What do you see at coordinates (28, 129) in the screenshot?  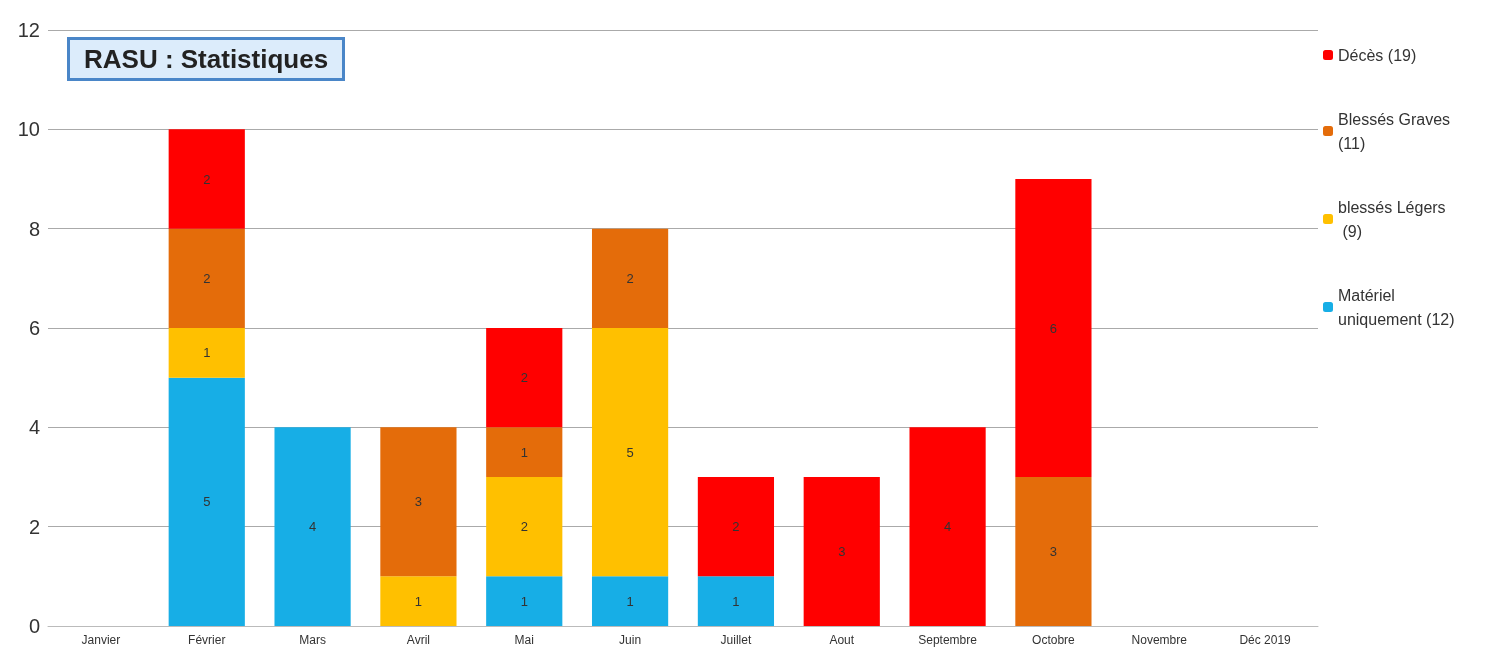 I see `y-tick-label: 10` at bounding box center [28, 129].